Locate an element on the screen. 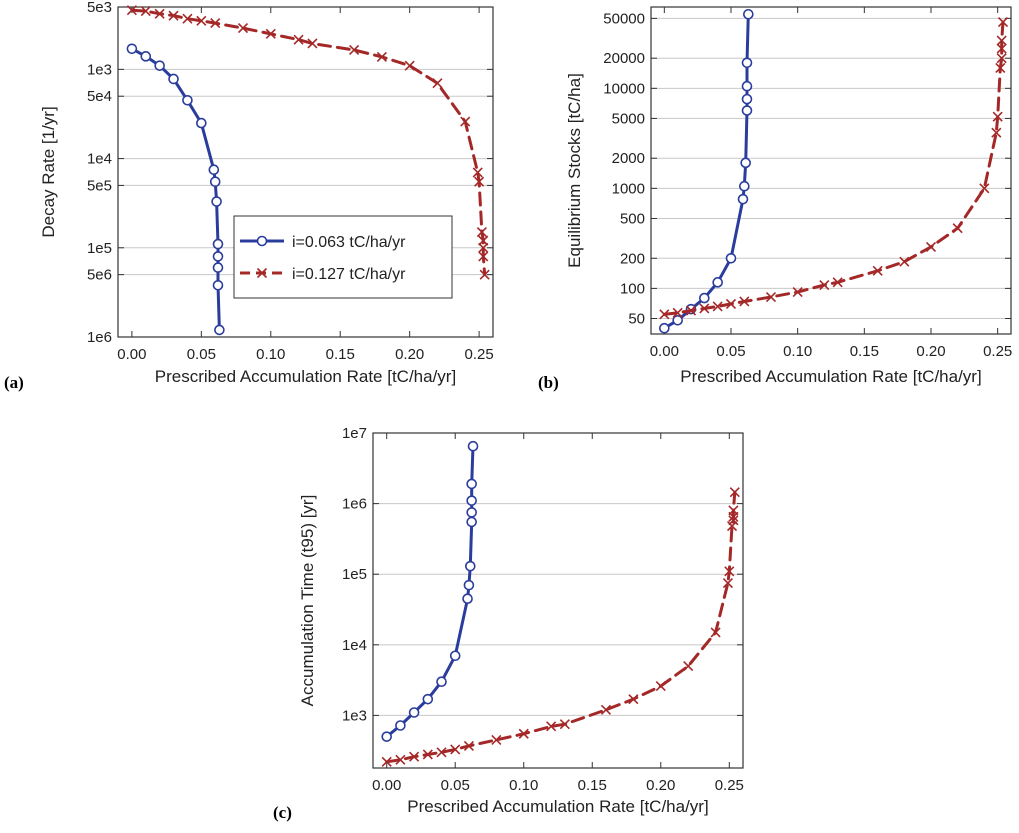  y-tick-label: 500 is located at coordinates (632, 218).